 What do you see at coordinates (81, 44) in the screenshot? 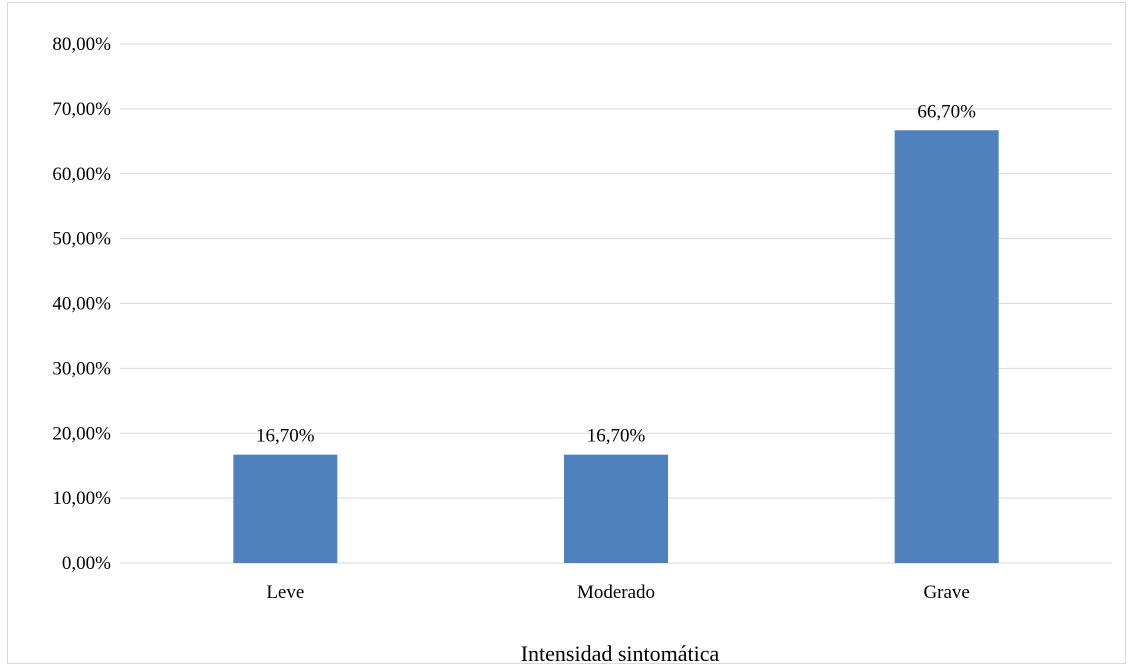
I see `y-tick-label: 80,00%` at bounding box center [81, 44].